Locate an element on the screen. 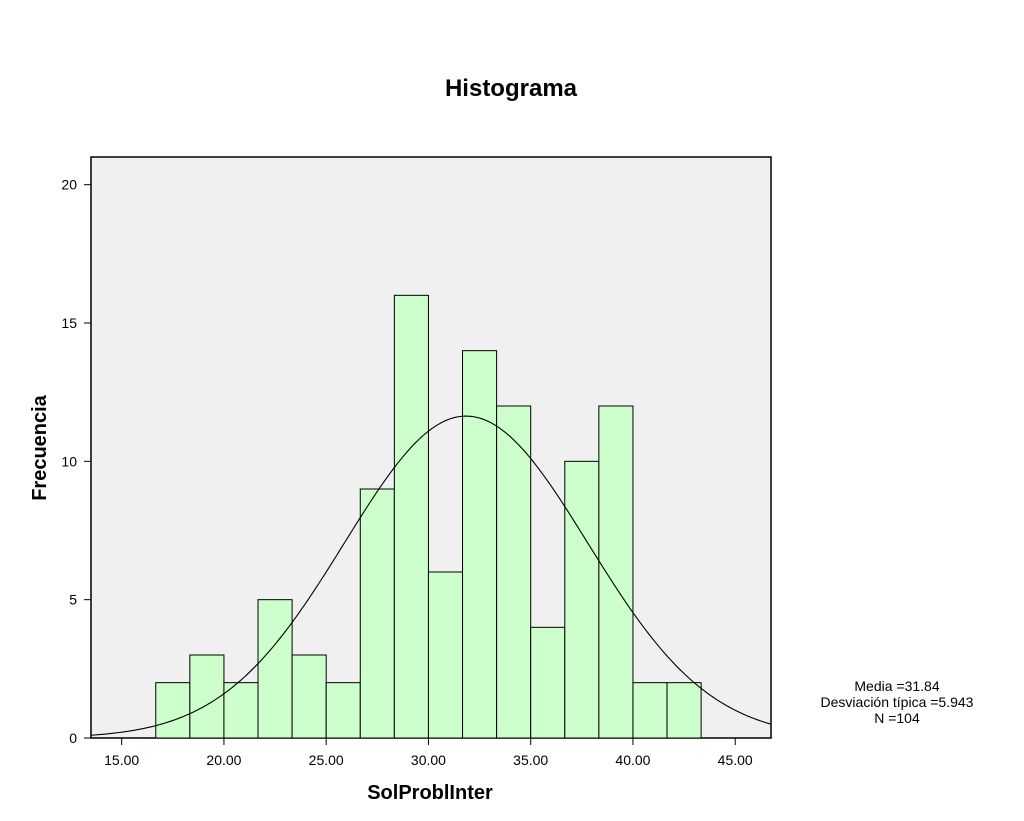  stats-sd: Desviación típica =5.943 is located at coordinates (897, 702).